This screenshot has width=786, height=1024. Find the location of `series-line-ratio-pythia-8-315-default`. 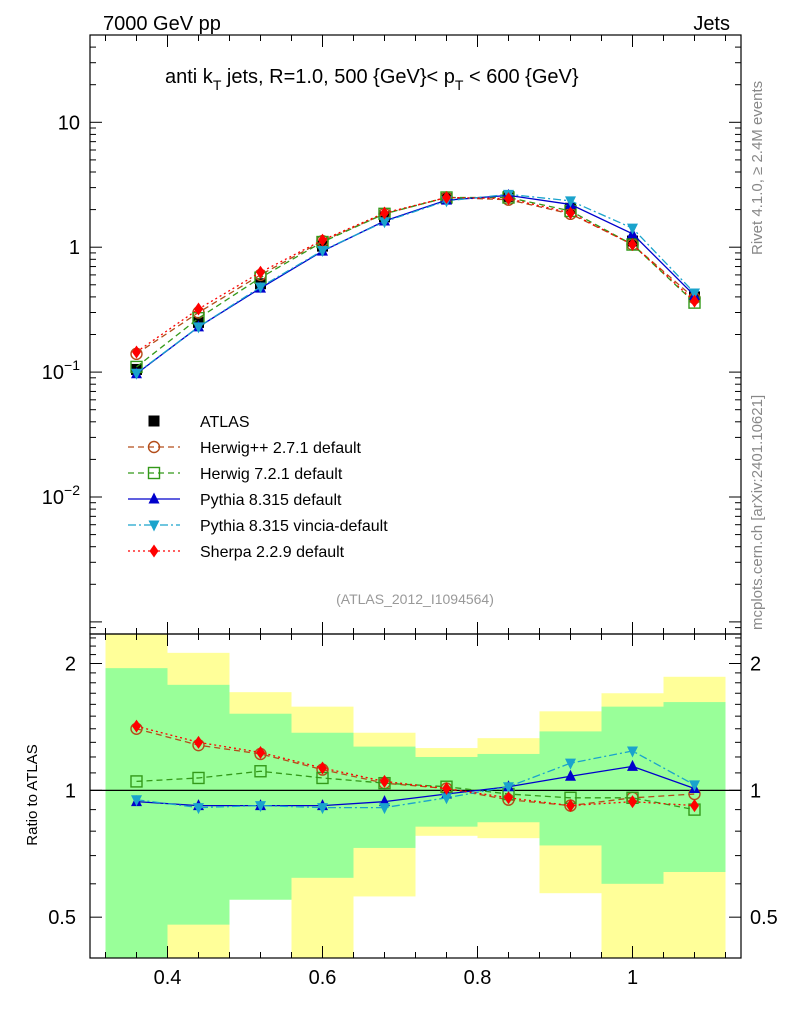

series-line-ratio-pythia-8-315-default is located at coordinates (415, 786).